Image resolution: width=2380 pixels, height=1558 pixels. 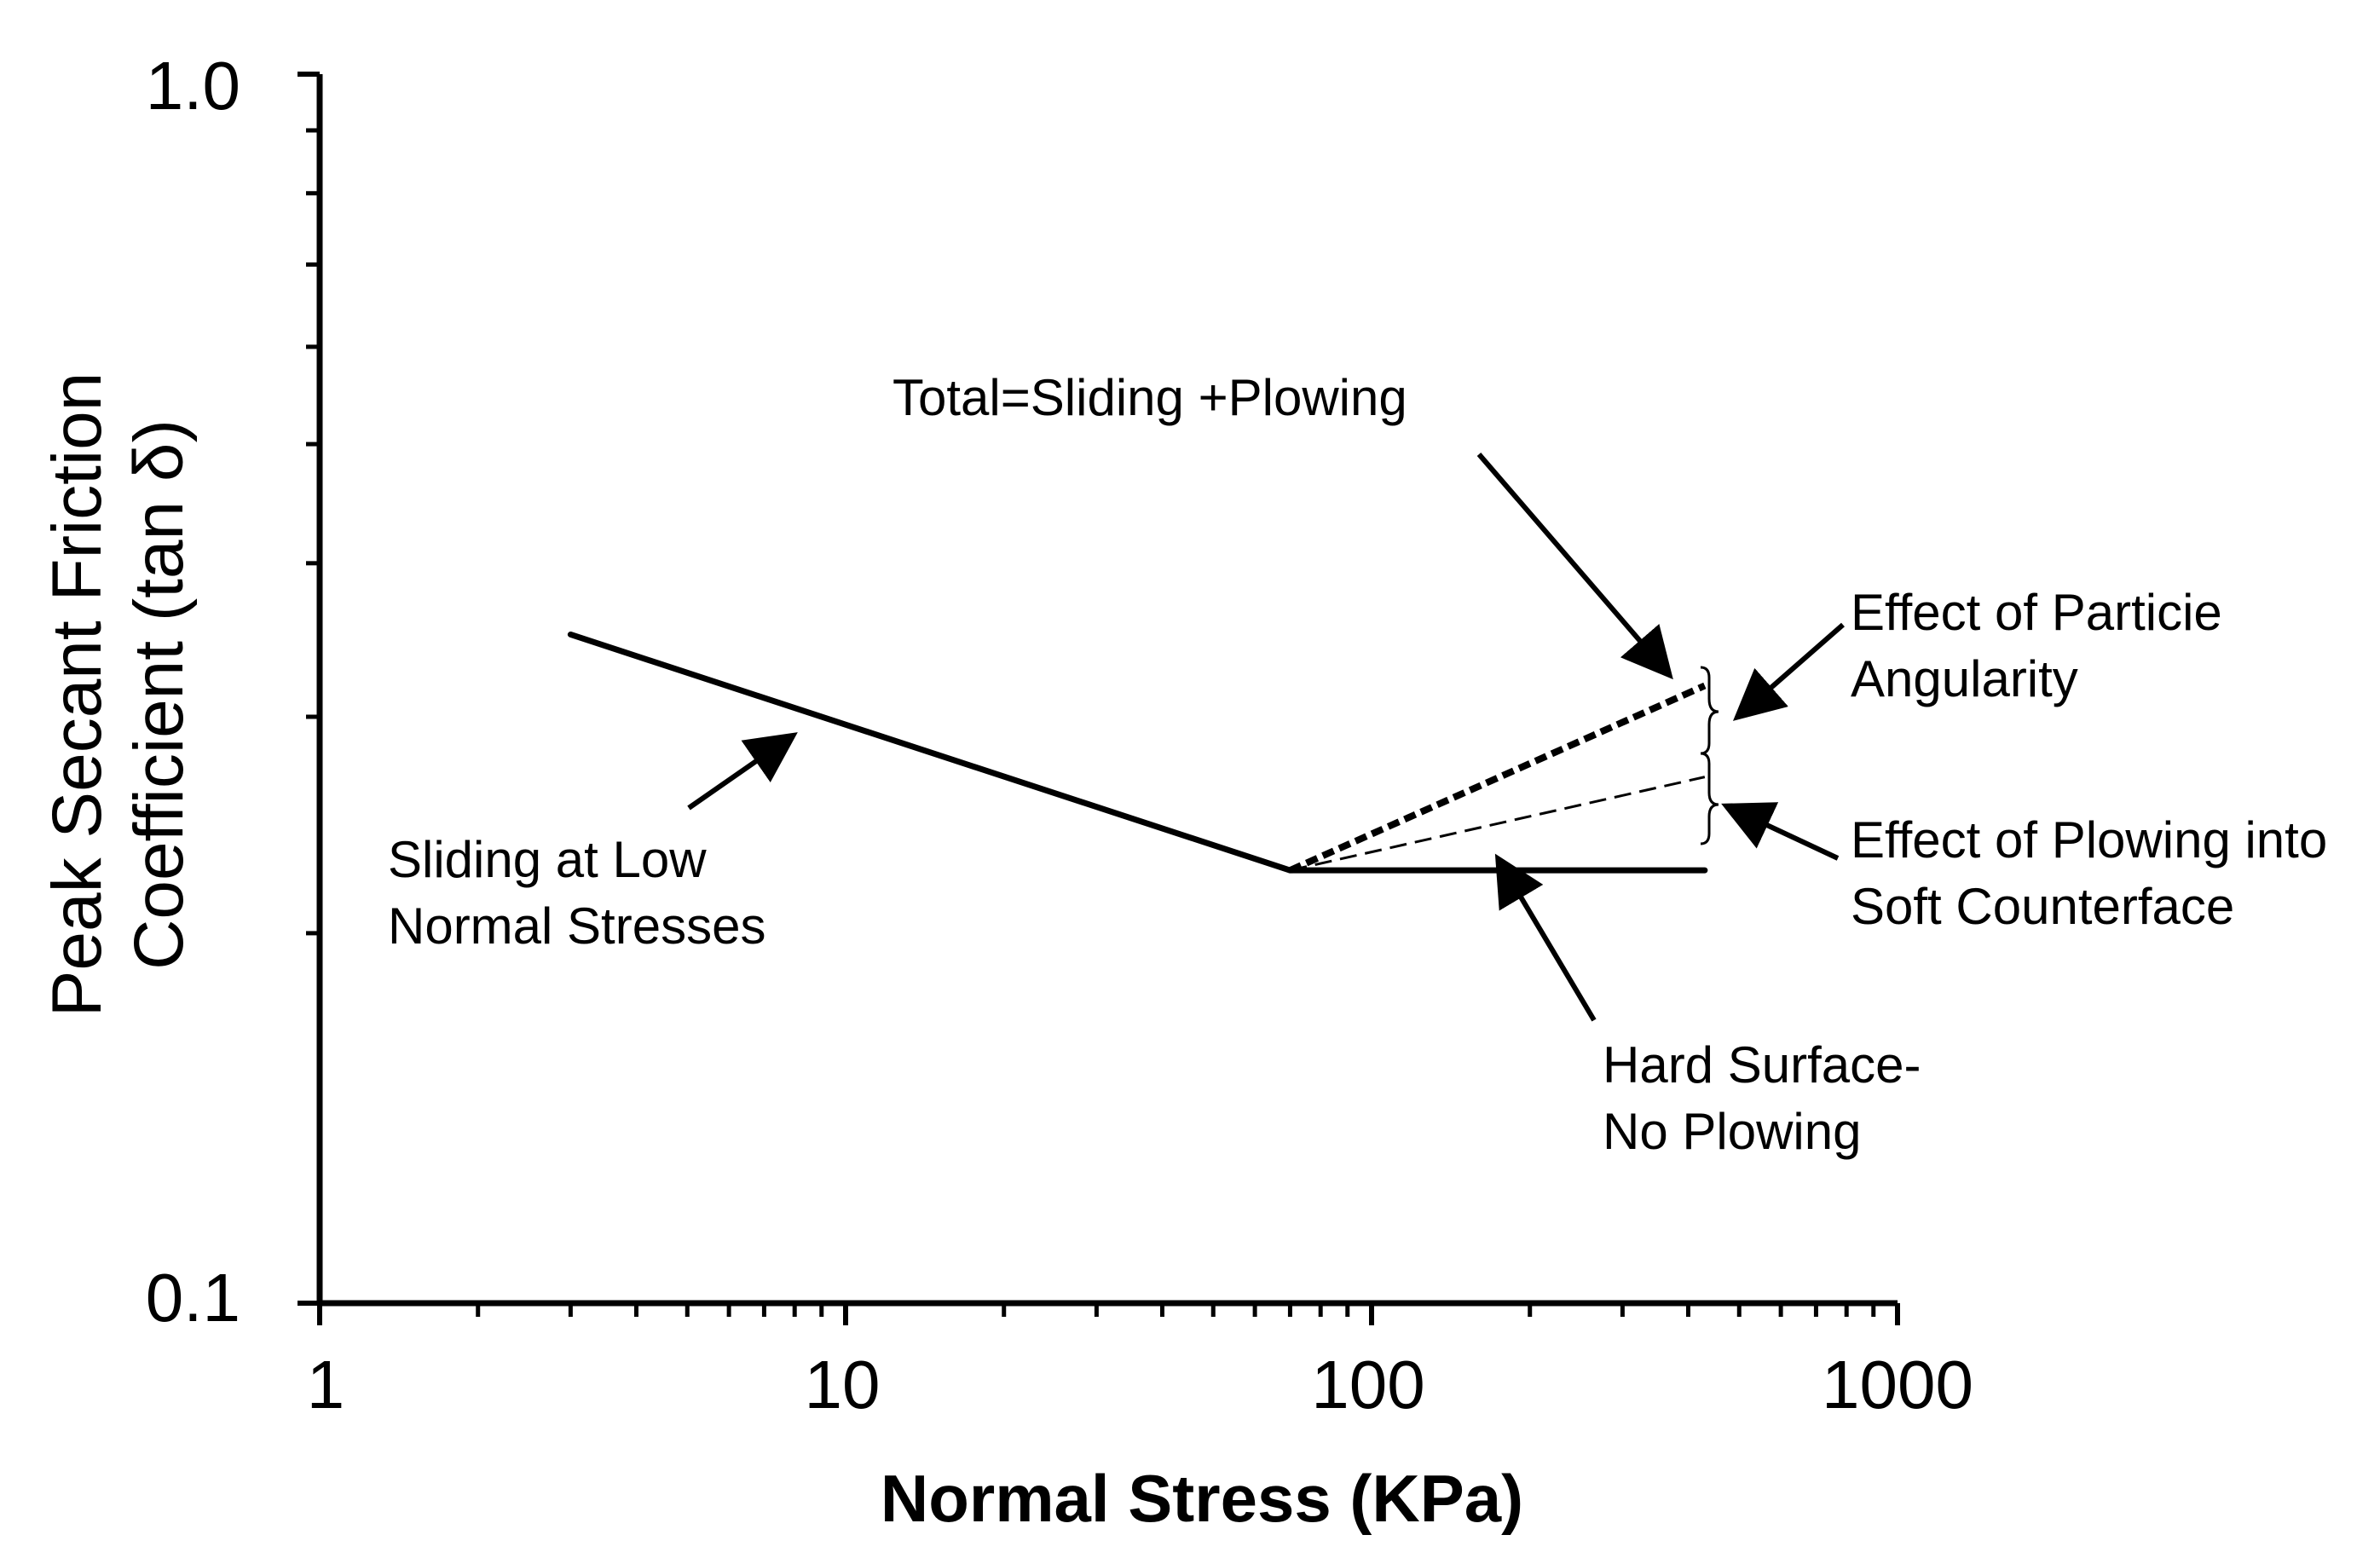 I want to click on y-axis-title-line-2: Coefficient (tan δ), so click(x=159, y=695).